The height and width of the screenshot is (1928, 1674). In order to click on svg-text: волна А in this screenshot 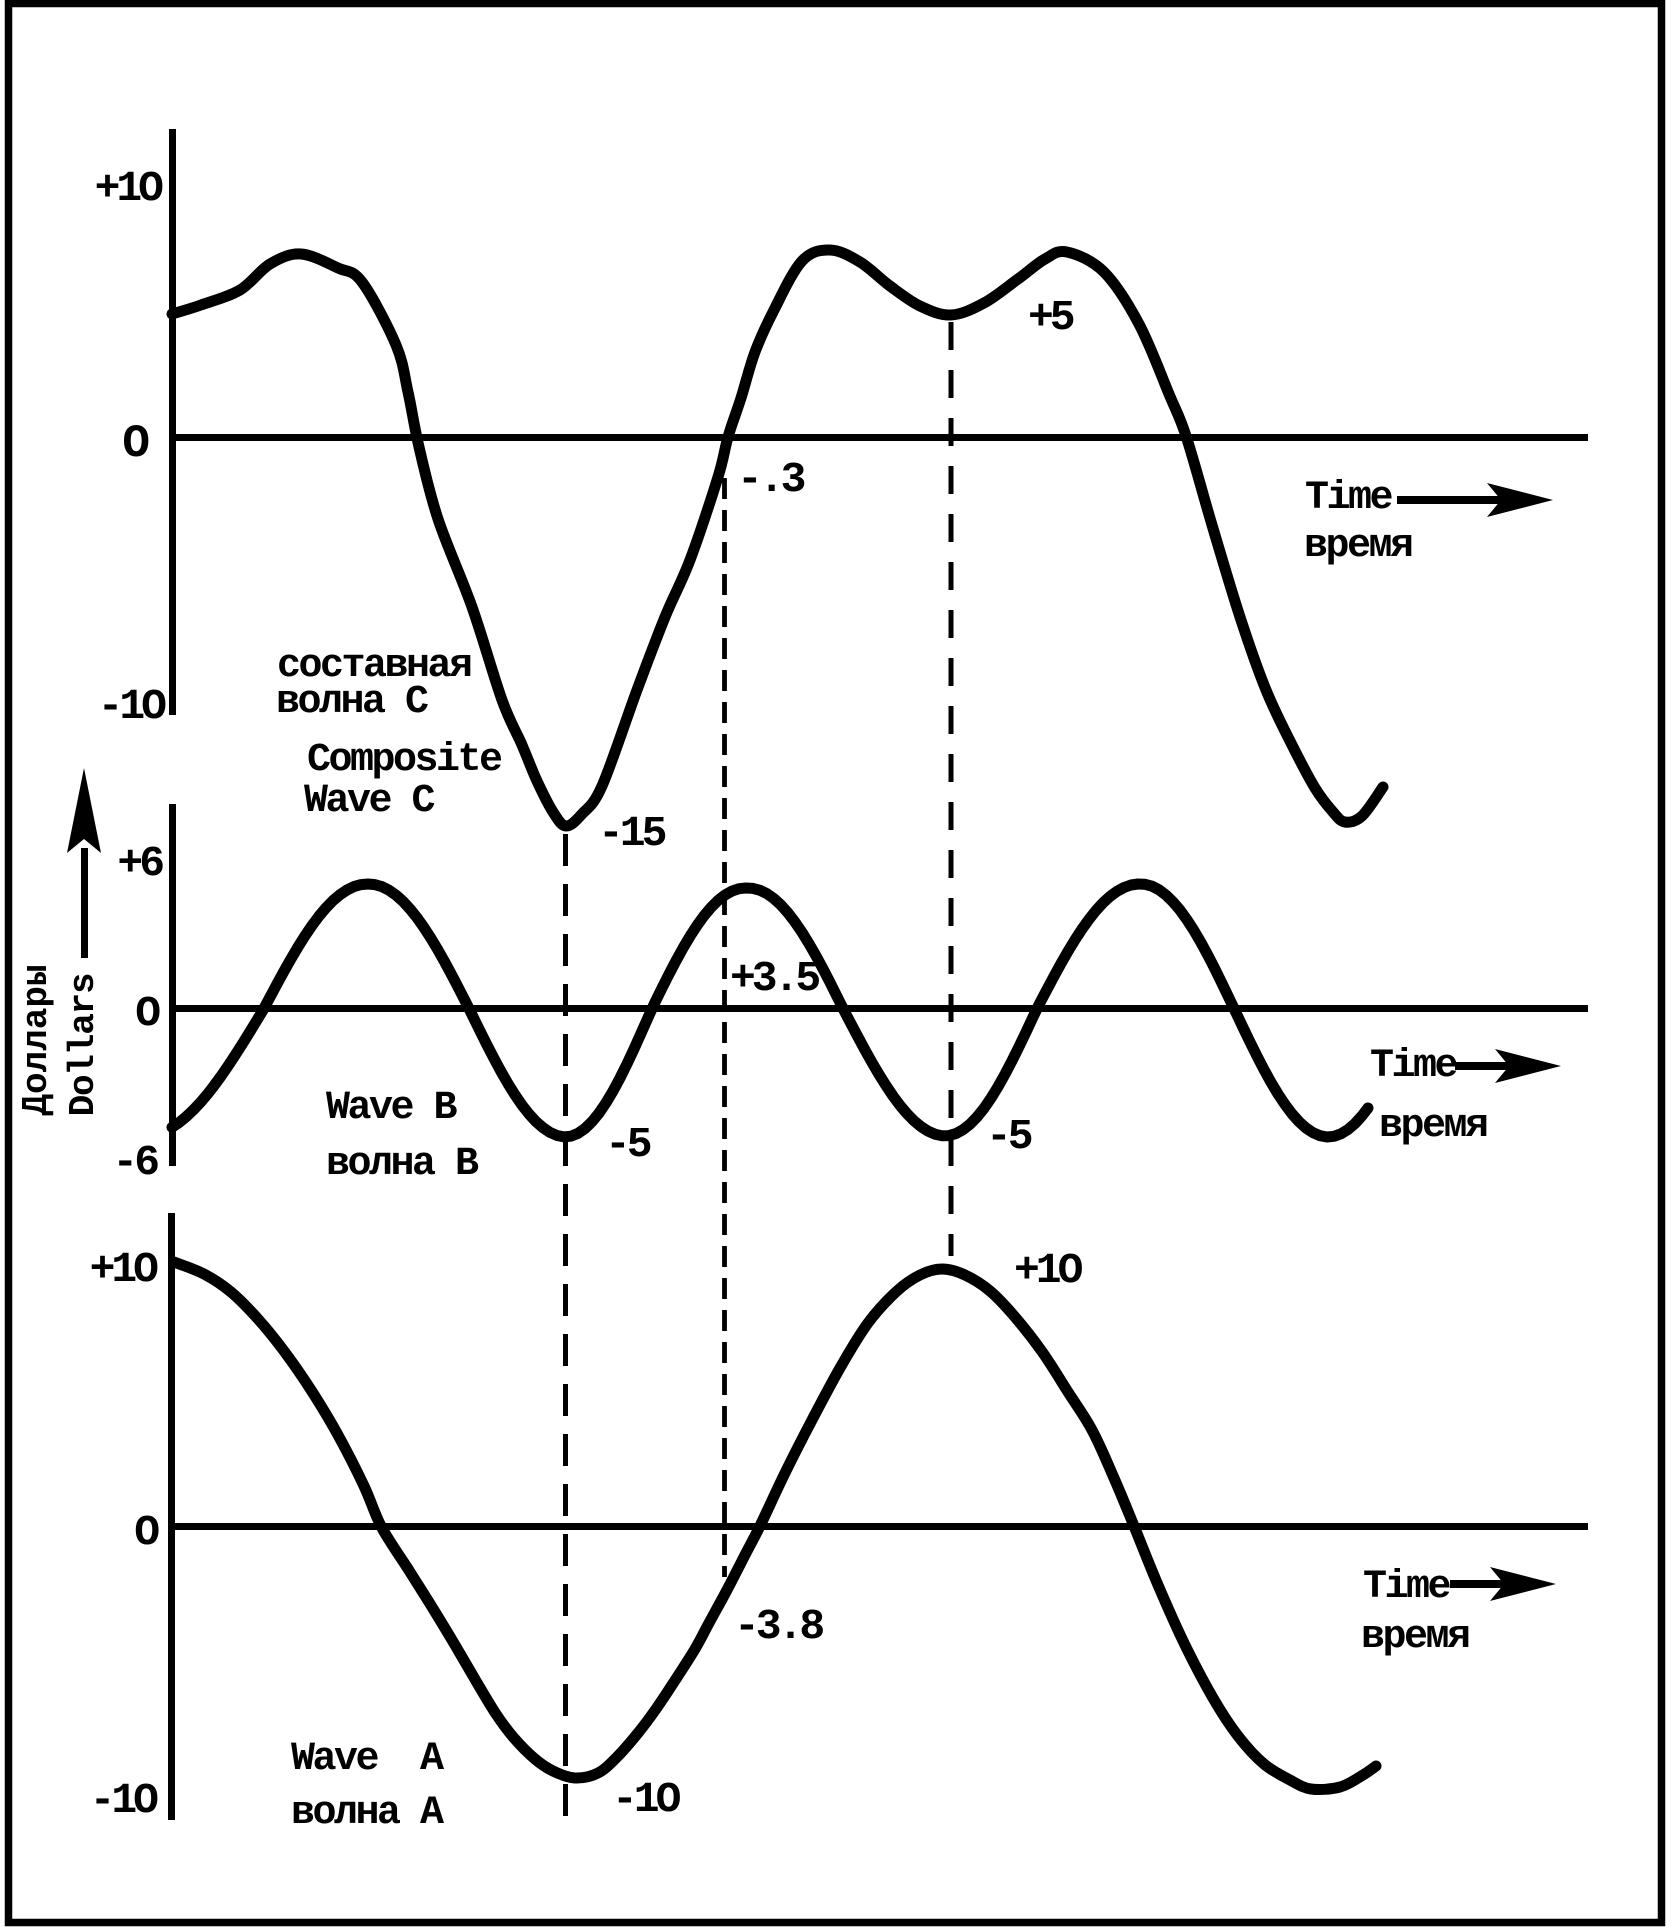, I will do `click(367, 1813)`.